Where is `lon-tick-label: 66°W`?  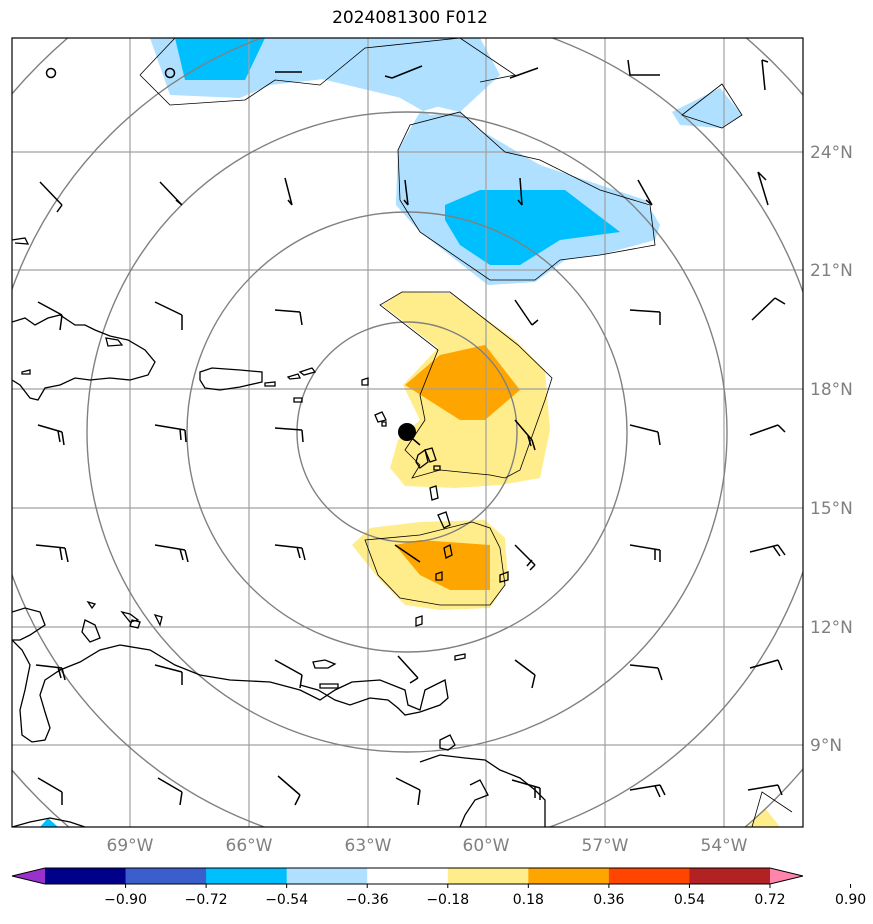
lon-tick-label: 66°W is located at coordinates (249, 846).